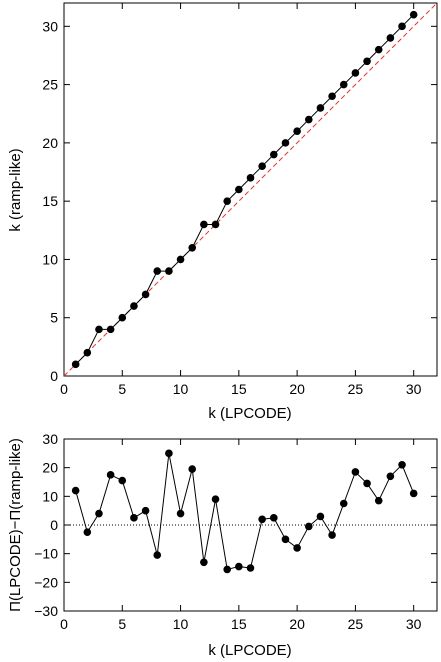 This screenshot has width=441, height=662. Describe the element at coordinates (297, 389) in the screenshot. I see `top-x-tick-label: 20` at that location.